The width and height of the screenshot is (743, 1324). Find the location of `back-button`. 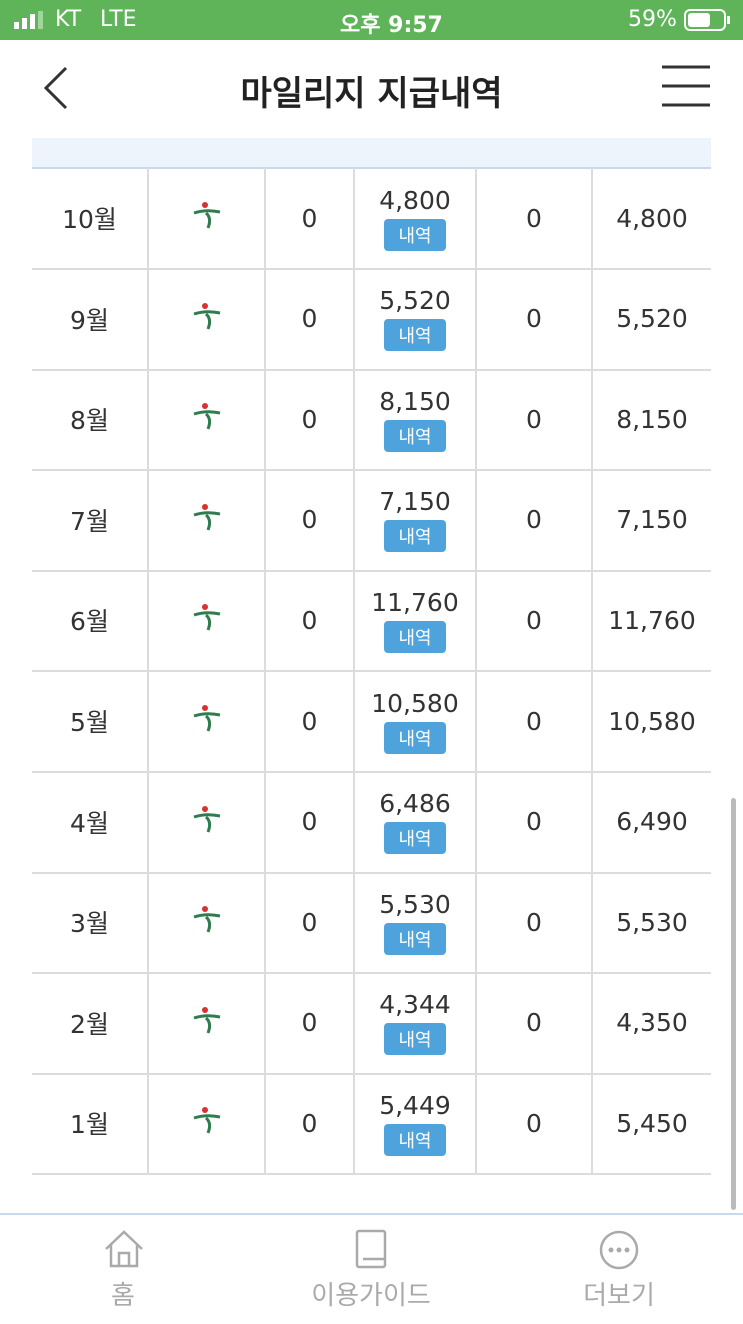

back-button is located at coordinates (55, 89).